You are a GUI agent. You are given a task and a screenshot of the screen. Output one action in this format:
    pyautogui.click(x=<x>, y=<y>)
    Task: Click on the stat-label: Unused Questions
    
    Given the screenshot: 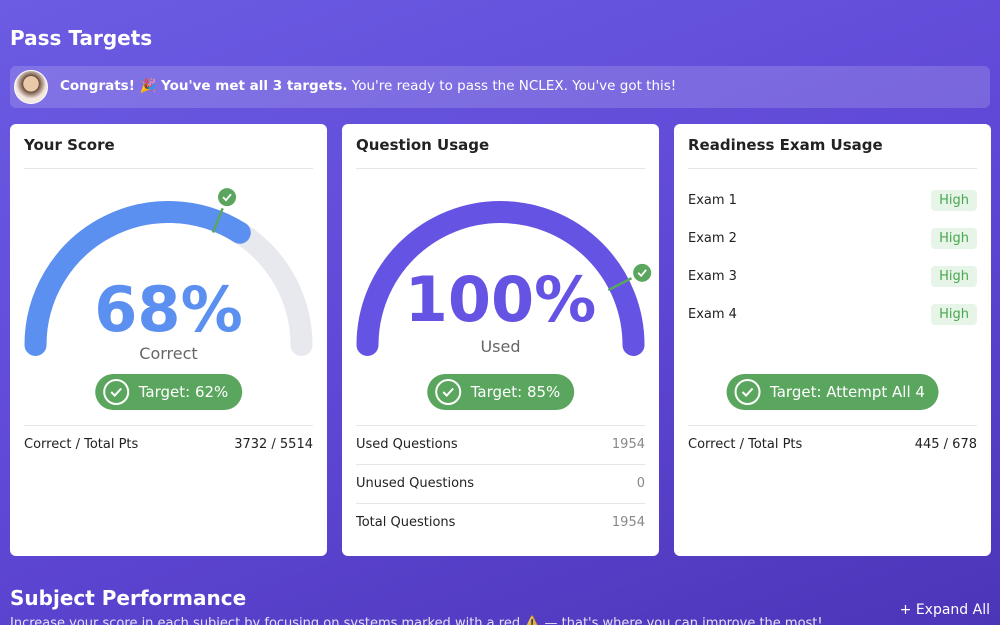 What is the action you would take?
    pyautogui.click(x=415, y=483)
    